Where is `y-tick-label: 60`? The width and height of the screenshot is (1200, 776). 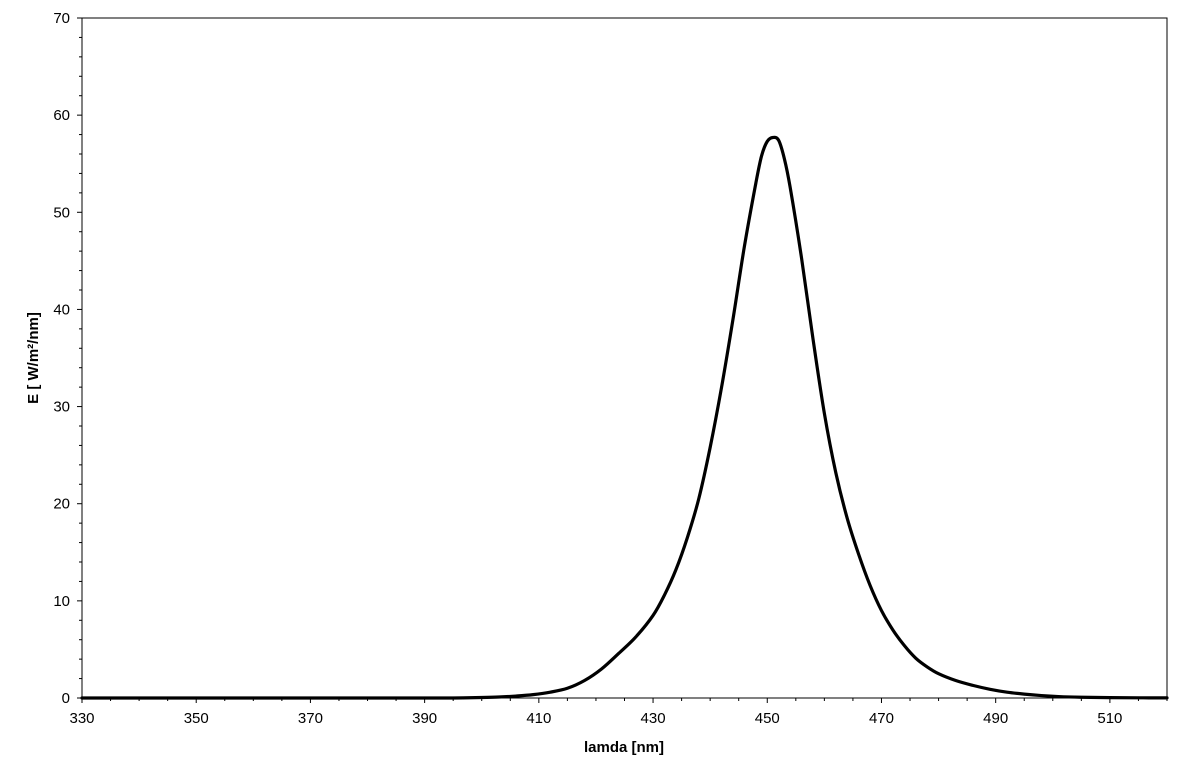
y-tick-label: 60 is located at coordinates (61, 115).